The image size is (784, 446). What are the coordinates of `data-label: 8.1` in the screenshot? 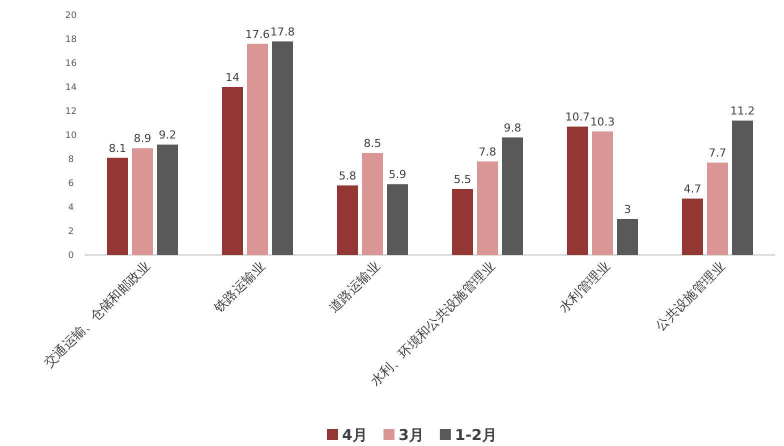 It's located at (117, 148).